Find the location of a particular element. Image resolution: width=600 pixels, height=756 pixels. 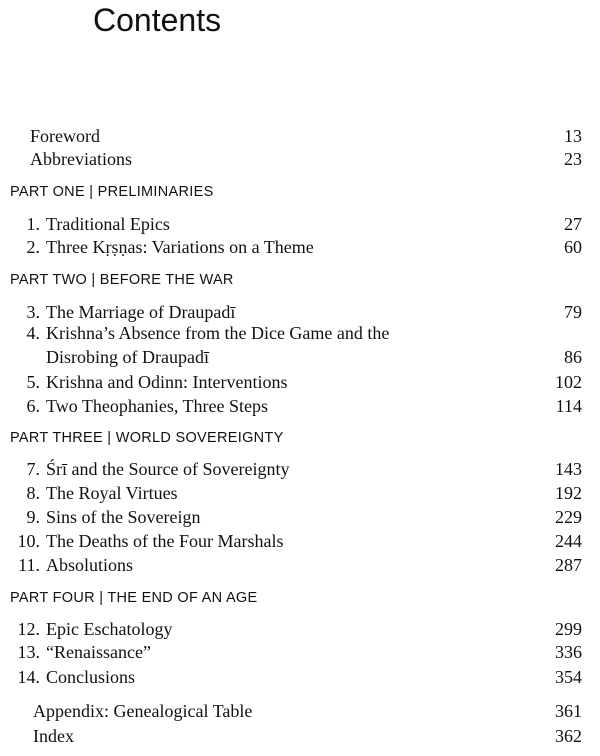

entry-title: Absolutions is located at coordinates (90, 565).